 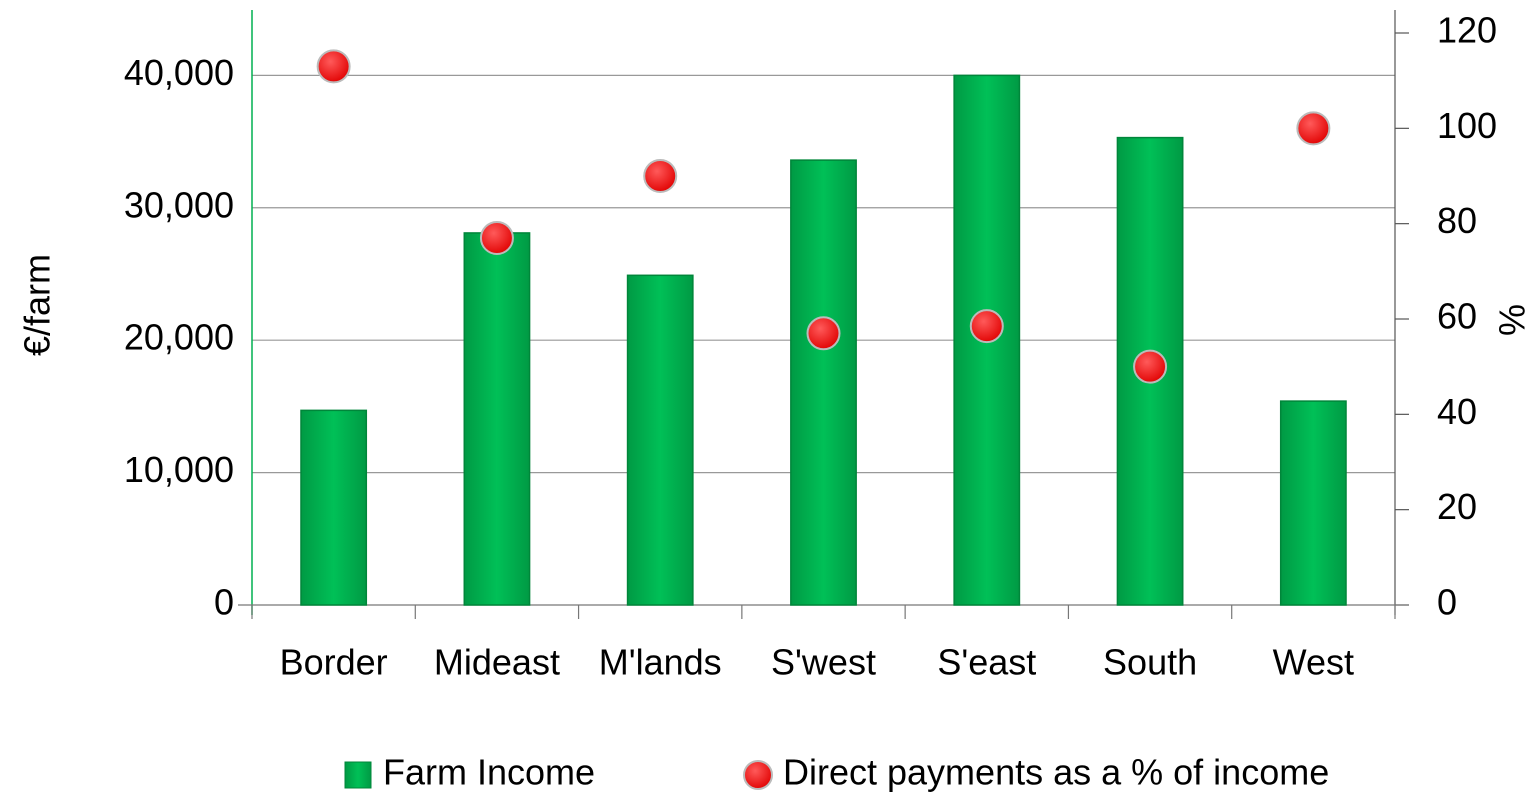 I want to click on x-tick-label: South, so click(x=1150, y=662).